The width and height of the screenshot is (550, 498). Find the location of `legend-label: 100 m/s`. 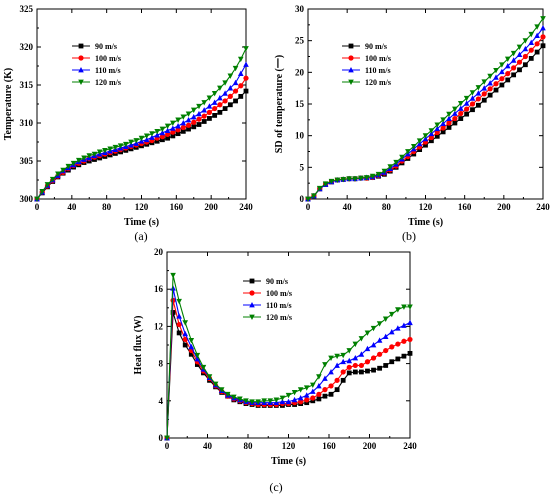

legend-label: 100 m/s is located at coordinates (279, 293).